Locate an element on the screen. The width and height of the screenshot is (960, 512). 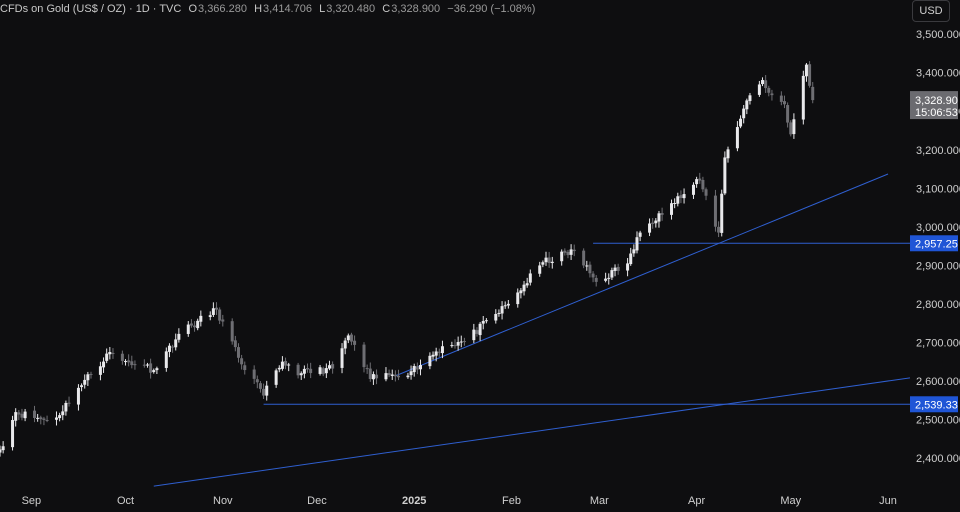
high-label: H is located at coordinates (258, 9).